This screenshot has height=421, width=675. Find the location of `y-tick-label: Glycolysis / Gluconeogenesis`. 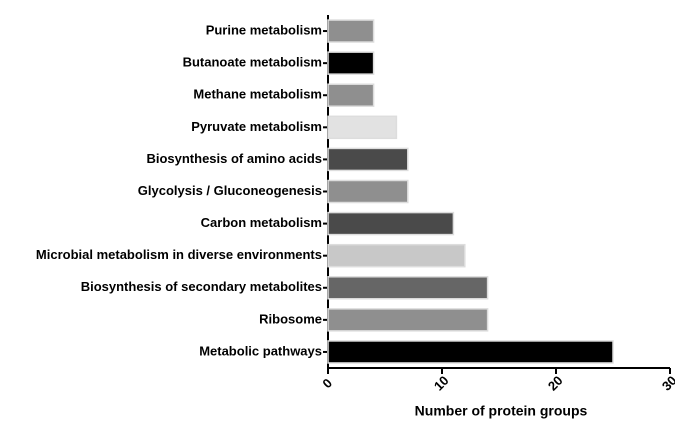

y-tick-label: Glycolysis / Gluconeogenesis is located at coordinates (230, 190).